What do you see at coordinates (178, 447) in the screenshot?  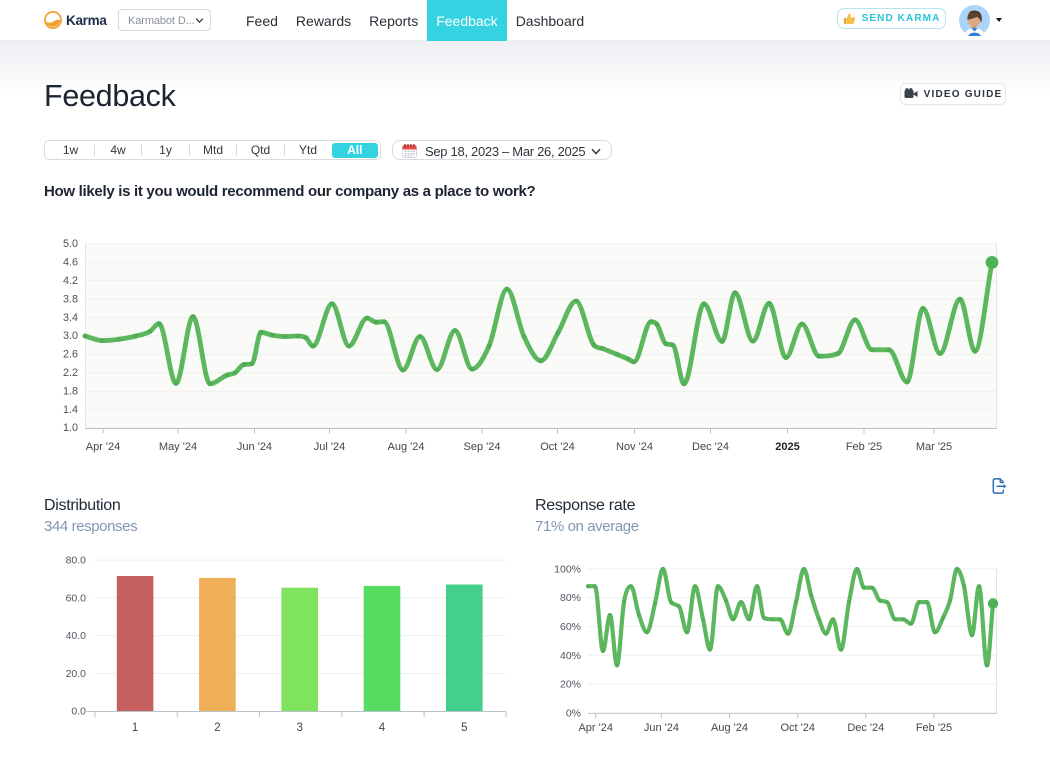 I see `svg-text: May '24` at bounding box center [178, 447].